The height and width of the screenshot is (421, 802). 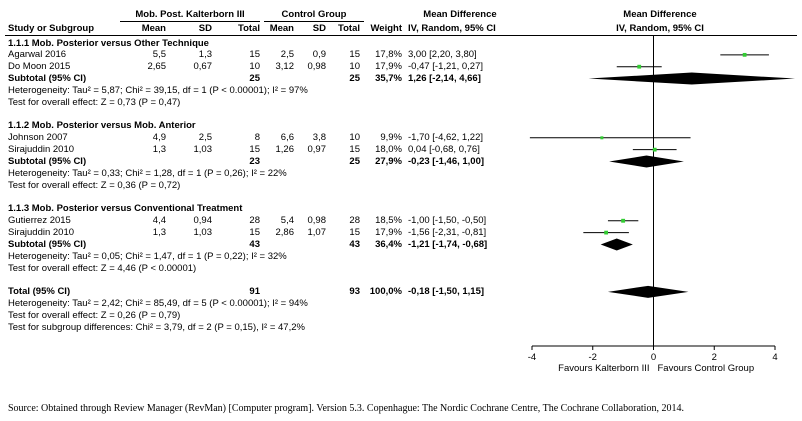 I want to click on study-row-sd2: 1,07, so click(x=317, y=233).